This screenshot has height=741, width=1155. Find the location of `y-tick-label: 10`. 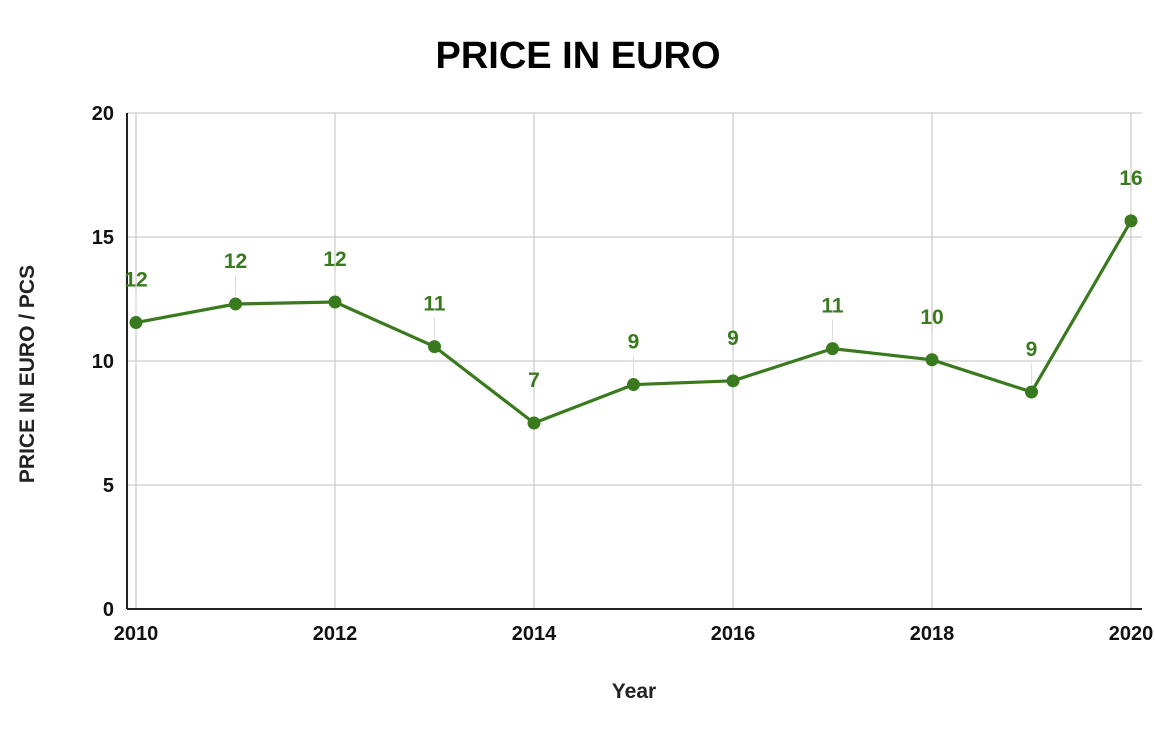

y-tick-label: 10 is located at coordinates (103, 362).